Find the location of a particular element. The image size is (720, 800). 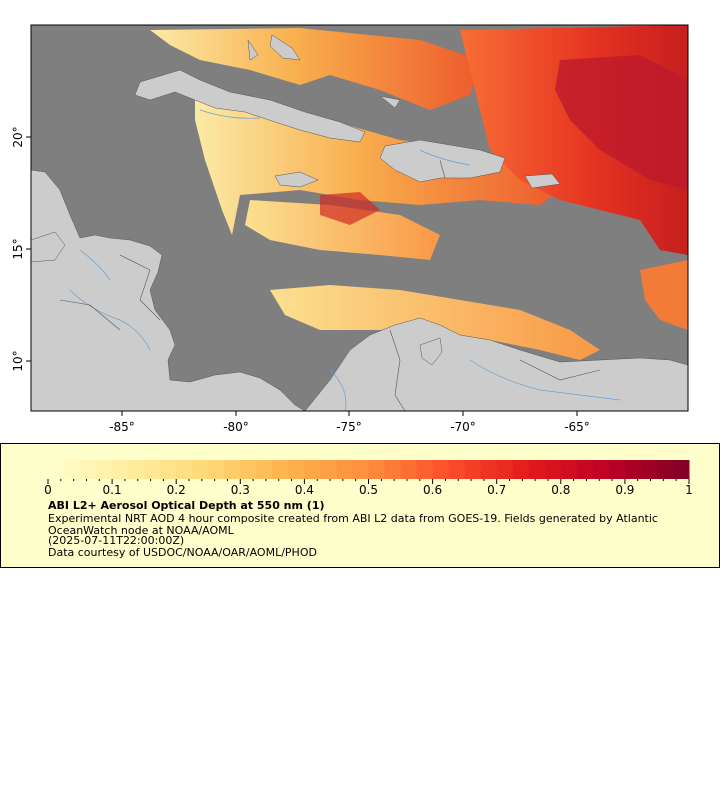

lon-tick-label: -80° is located at coordinates (236, 427).